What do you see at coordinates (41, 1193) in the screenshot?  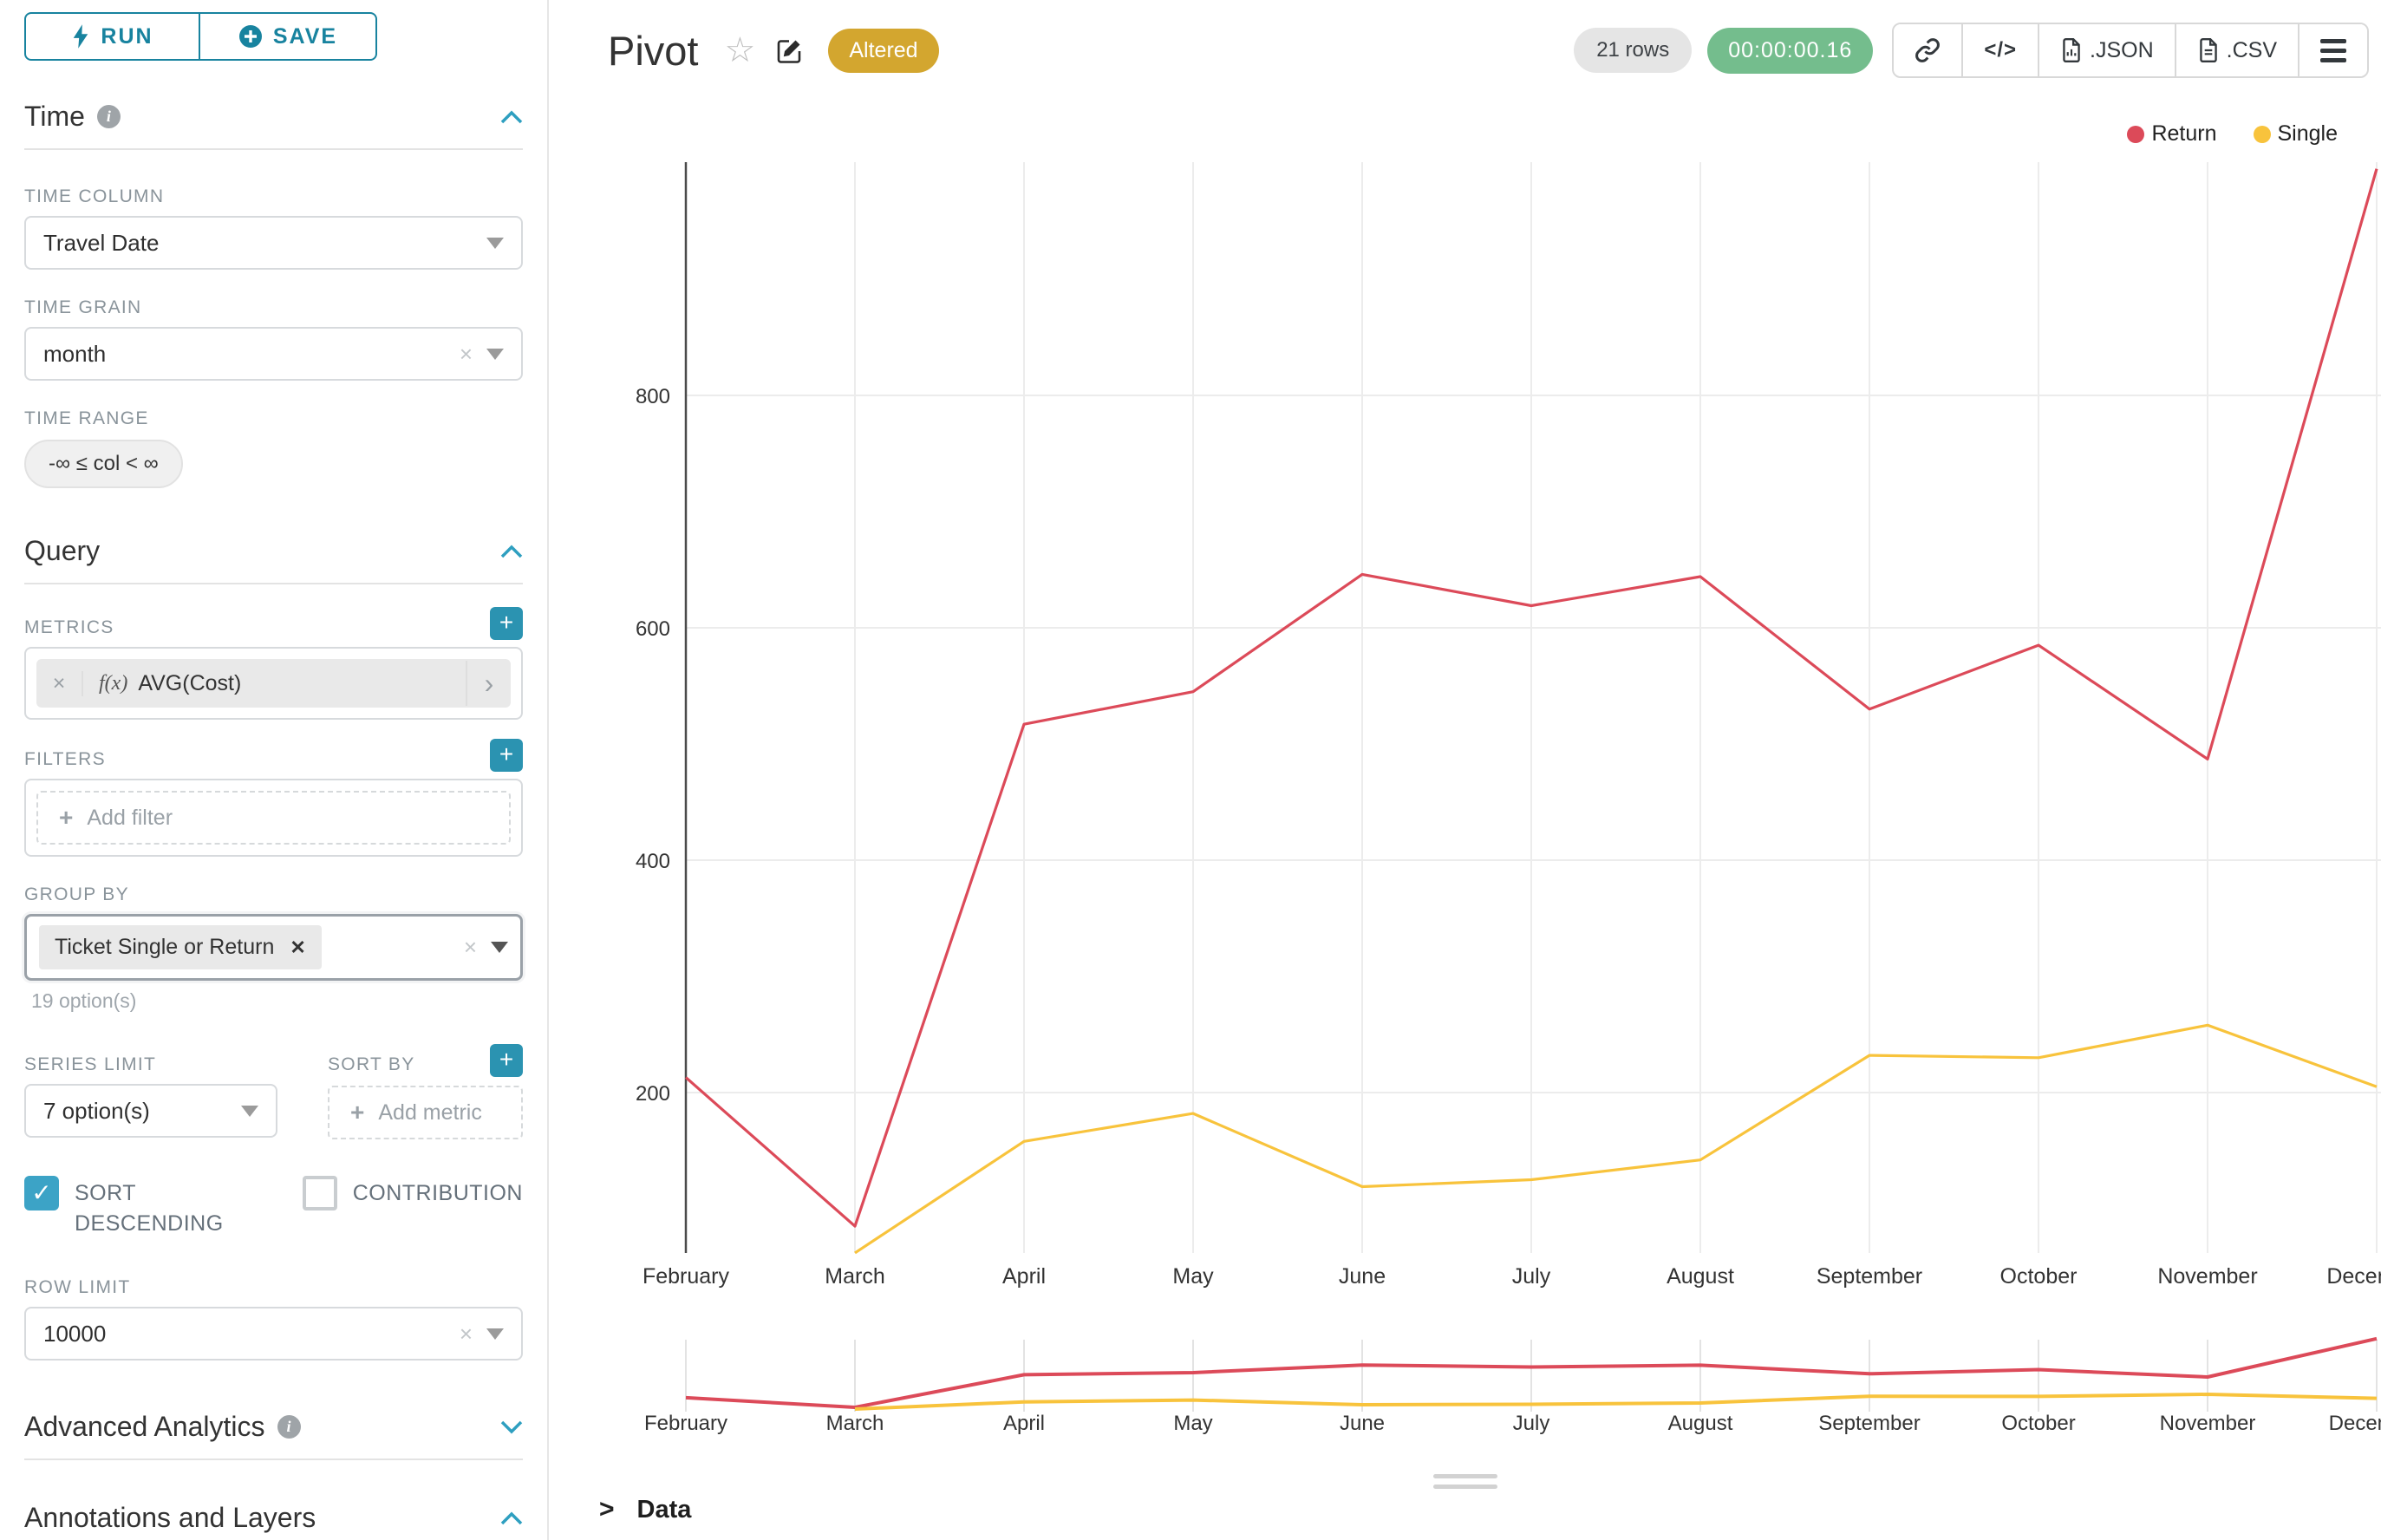 I see `checkbox-checked-icon: ✓` at bounding box center [41, 1193].